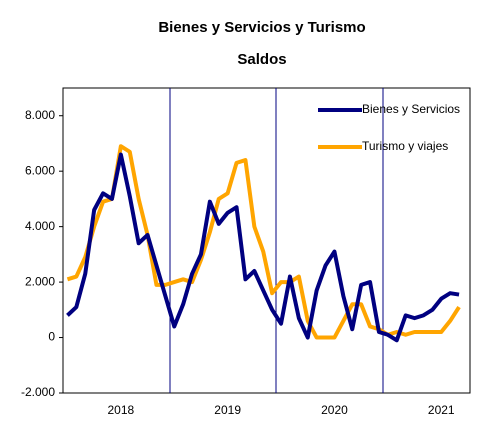 This screenshot has height=421, width=478. Describe the element at coordinates (40, 115) in the screenshot. I see `y-tick-label: 8.000` at that location.